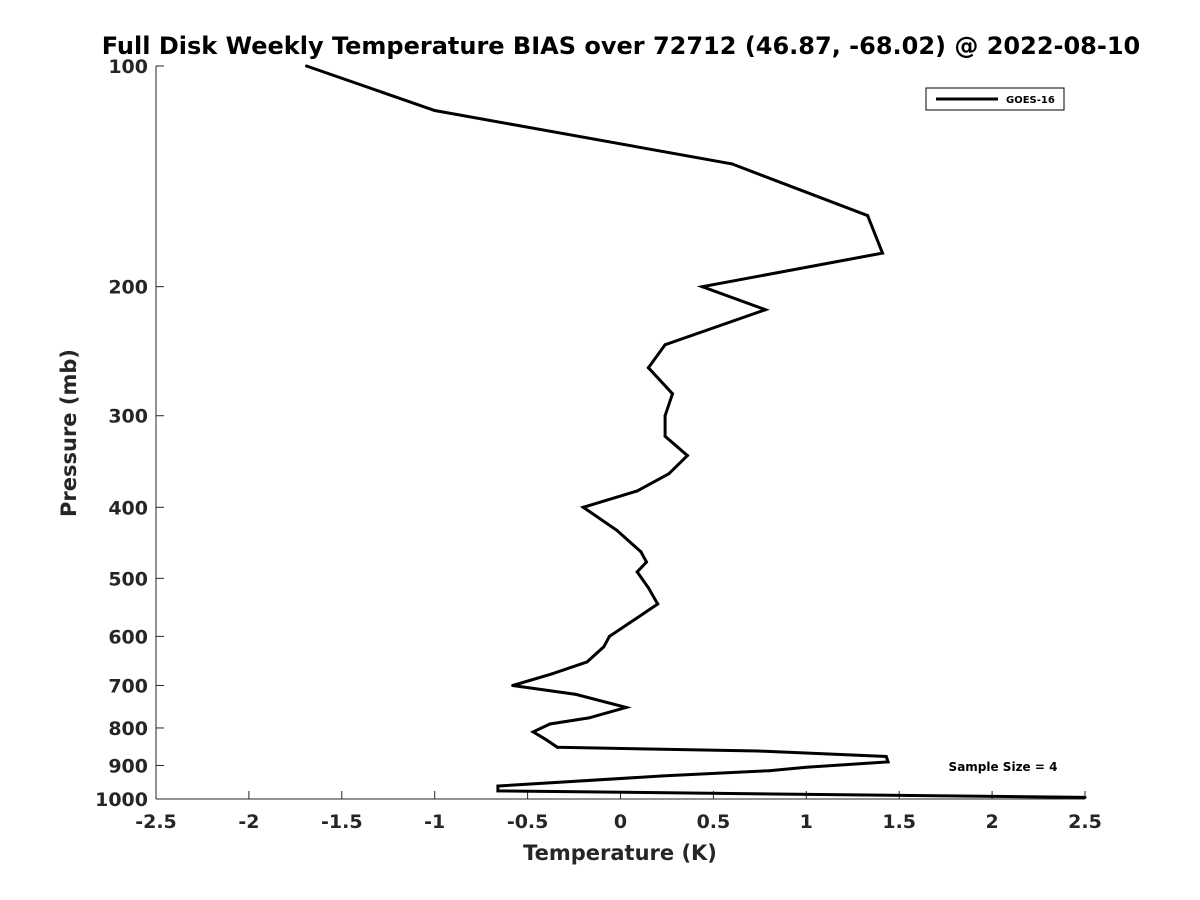  Describe the element at coordinates (128, 508) in the screenshot. I see `y-tick-label: 400` at that location.